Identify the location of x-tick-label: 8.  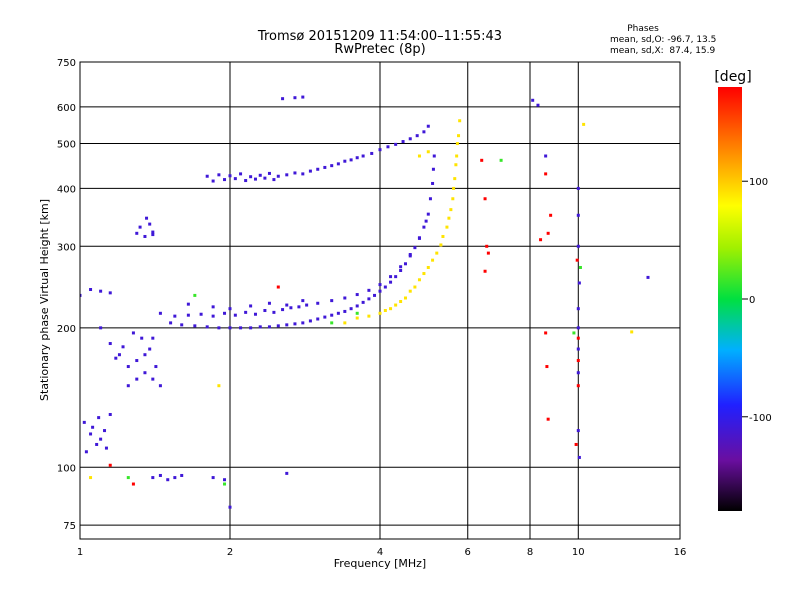
(530, 552).